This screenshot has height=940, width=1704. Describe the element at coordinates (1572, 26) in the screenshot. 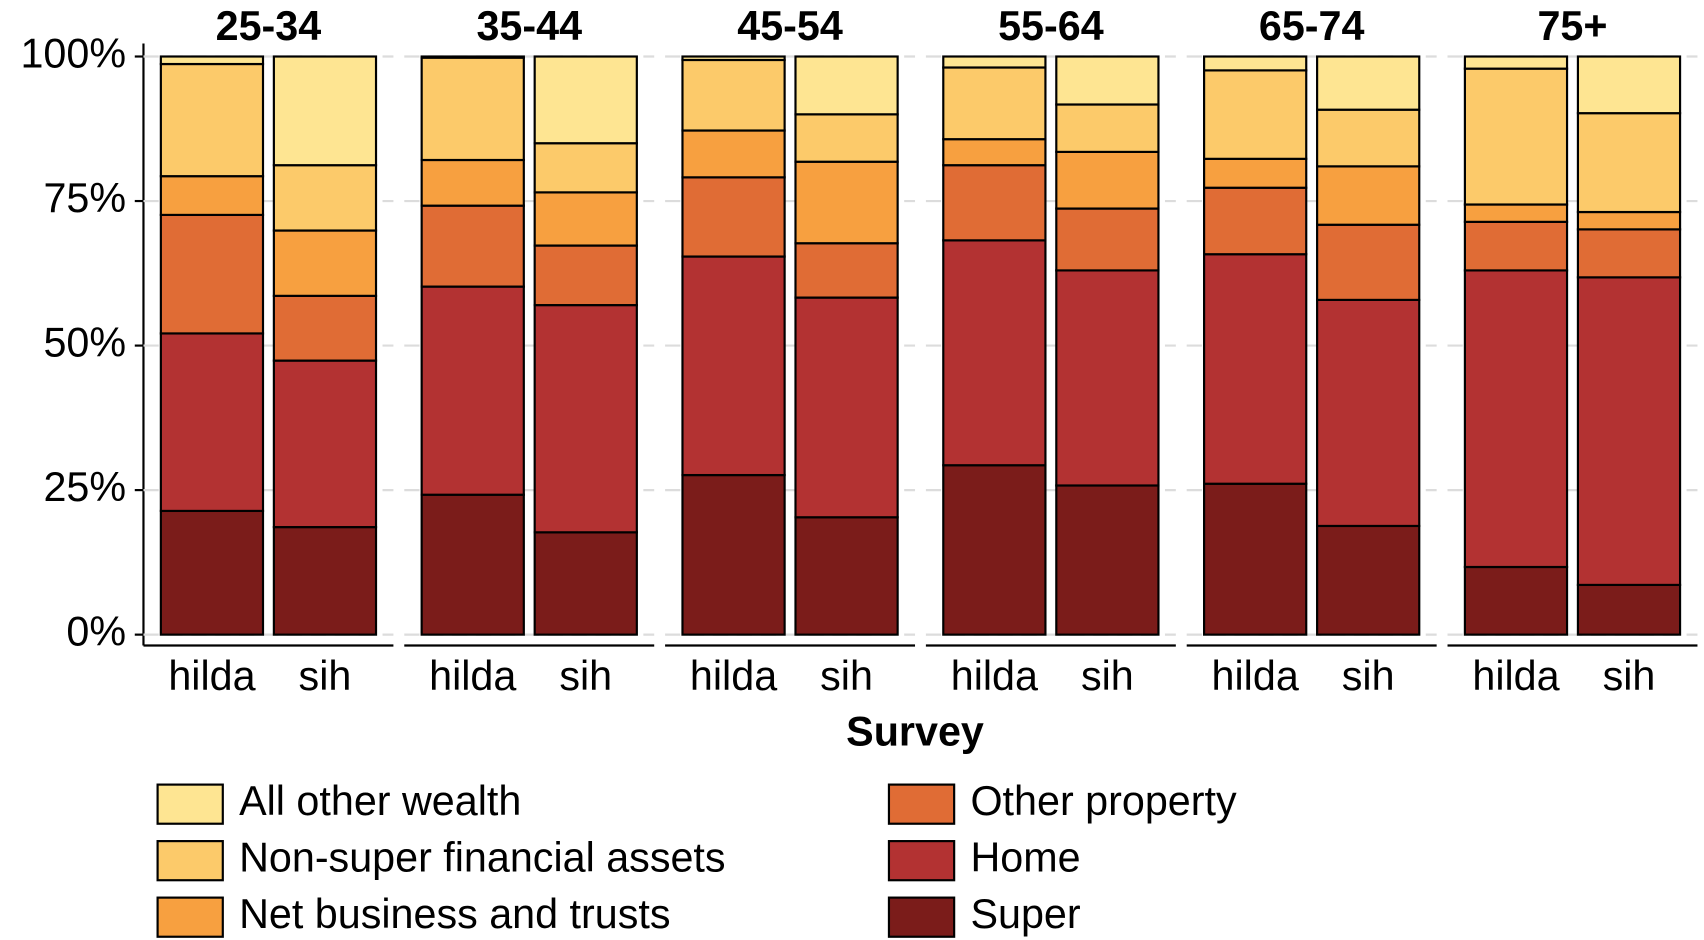

I see `panel-title: 75+` at that location.